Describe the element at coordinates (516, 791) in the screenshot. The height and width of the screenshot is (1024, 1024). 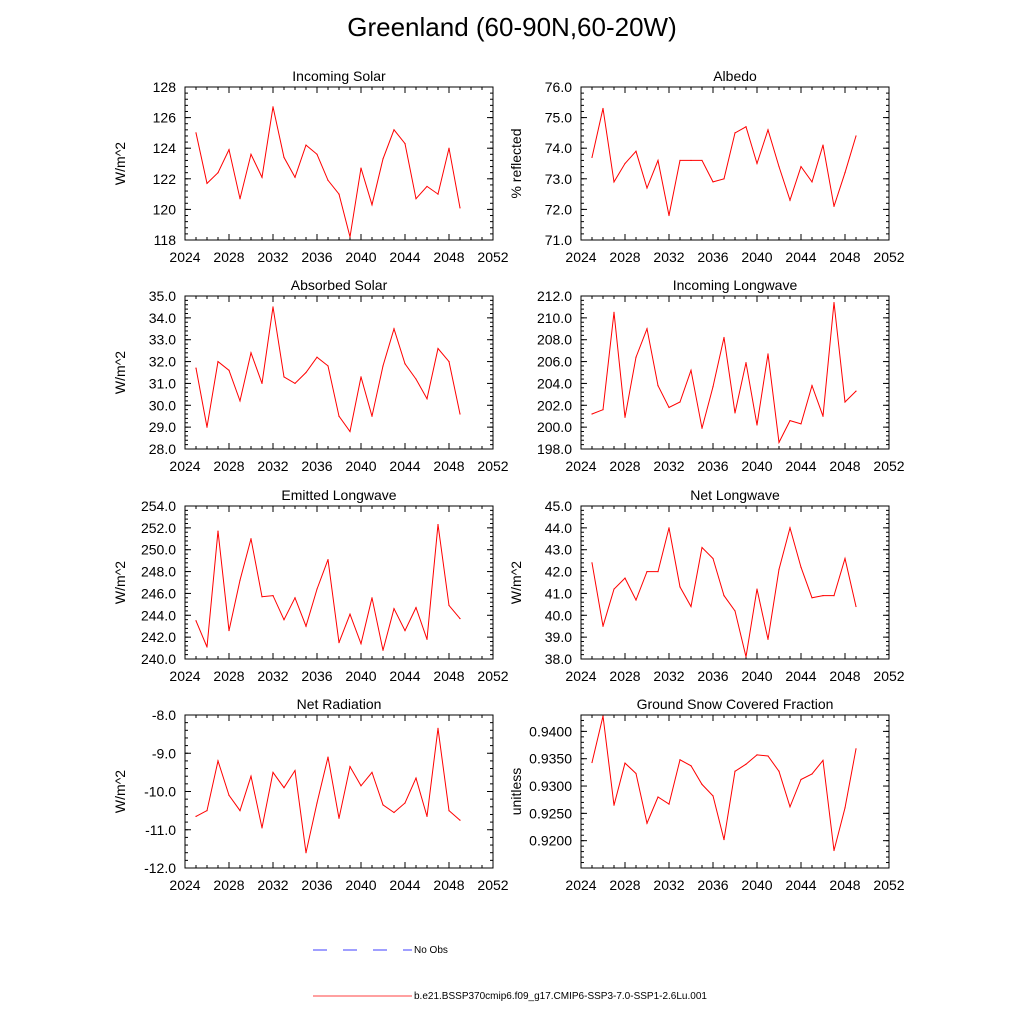
I see `y-axis-label: unitless` at that location.